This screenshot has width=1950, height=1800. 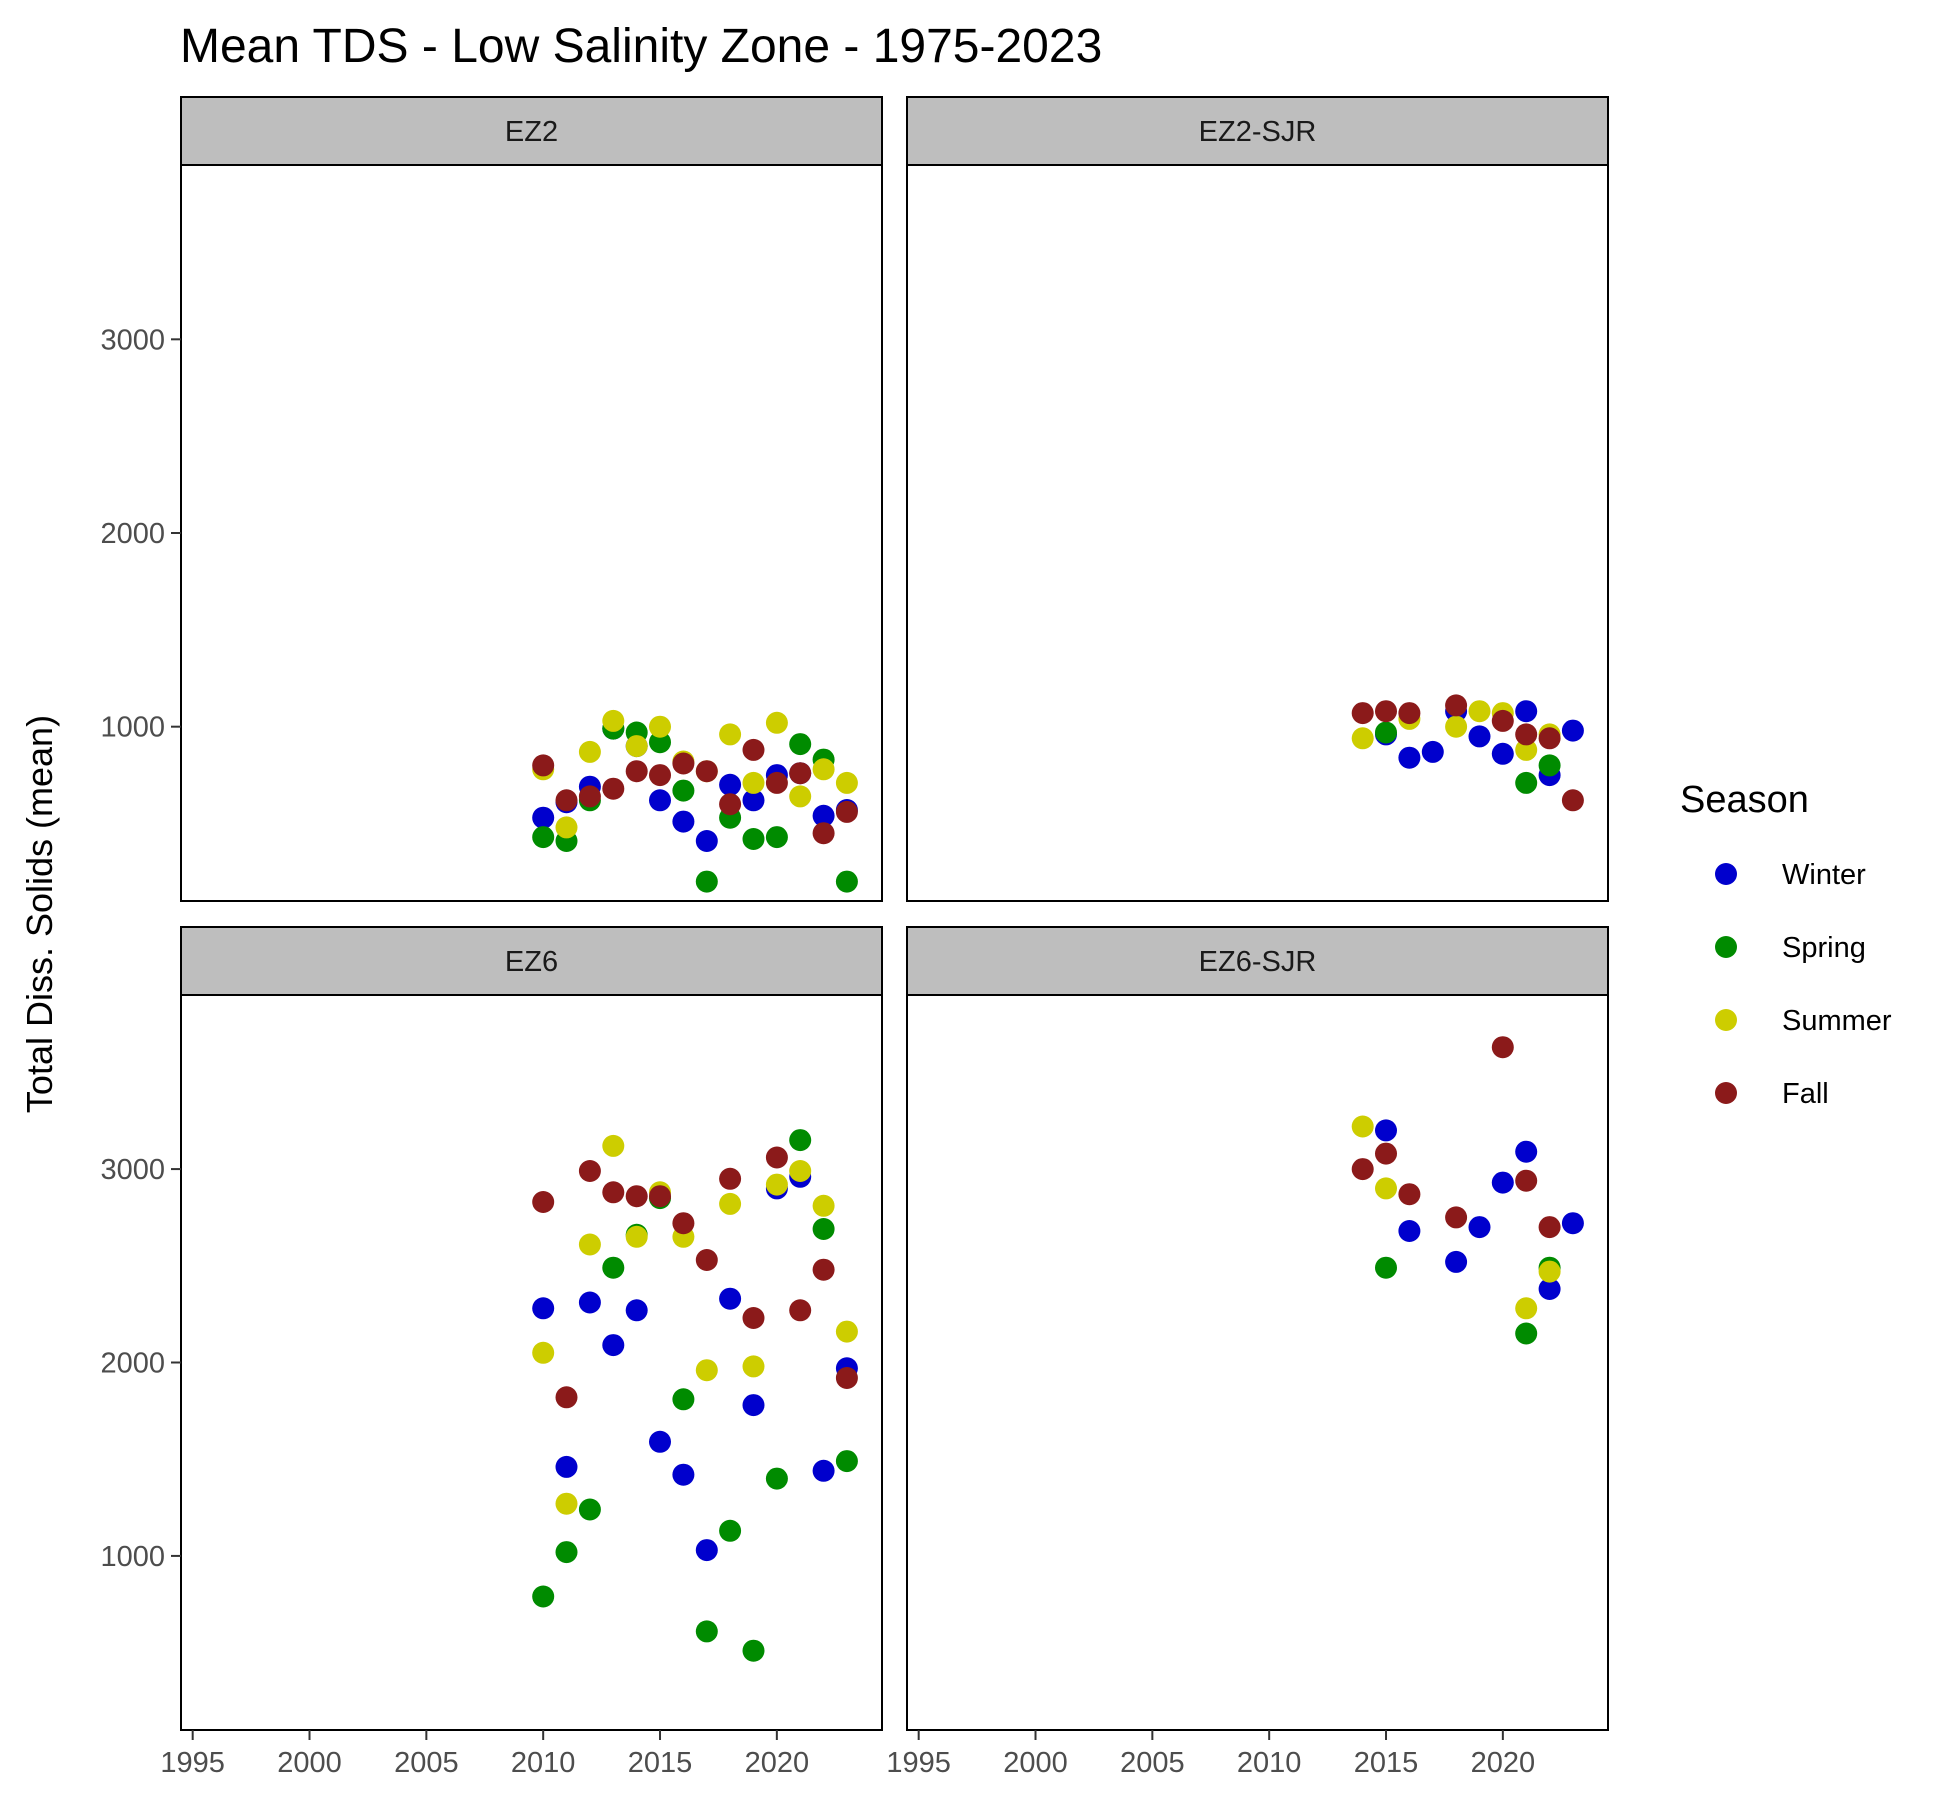 What do you see at coordinates (1468, 757) in the screenshot?
I see `series-ez2-sjr-spring` at bounding box center [1468, 757].